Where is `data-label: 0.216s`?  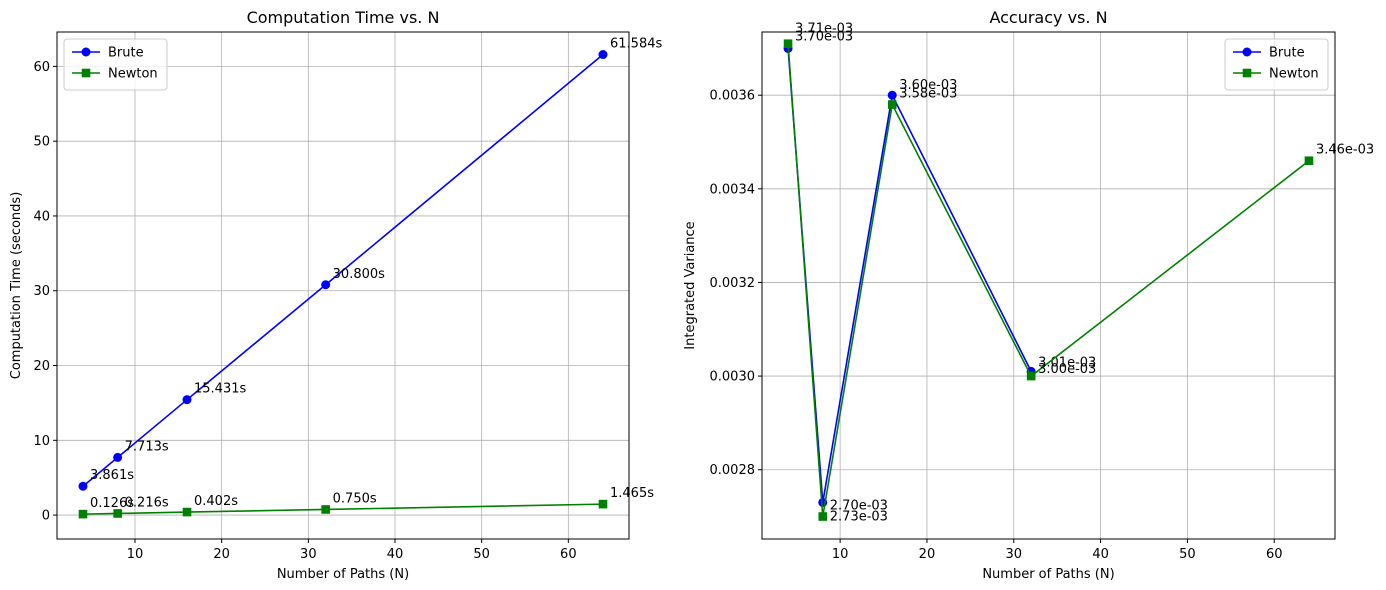
data-label: 0.216s is located at coordinates (147, 502).